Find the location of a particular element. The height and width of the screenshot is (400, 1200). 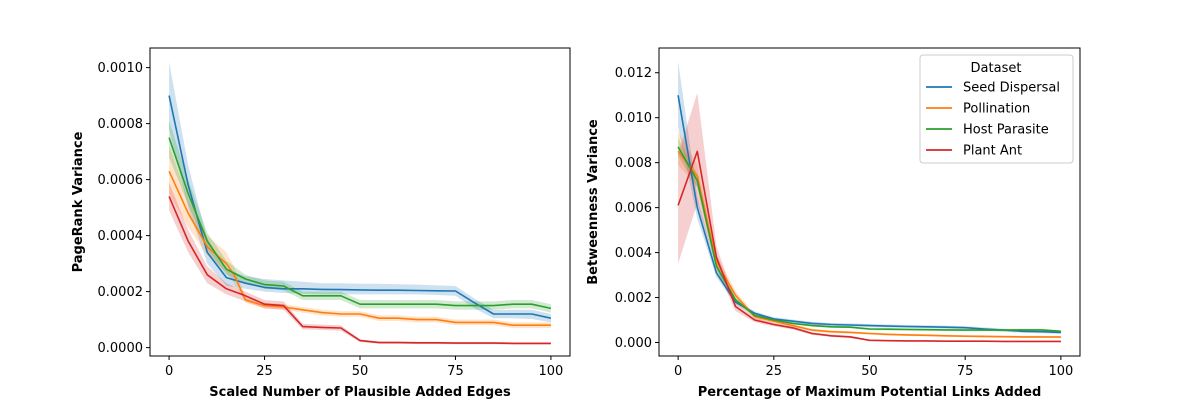

pagerank-x-tick-label: 25 is located at coordinates (264, 371).